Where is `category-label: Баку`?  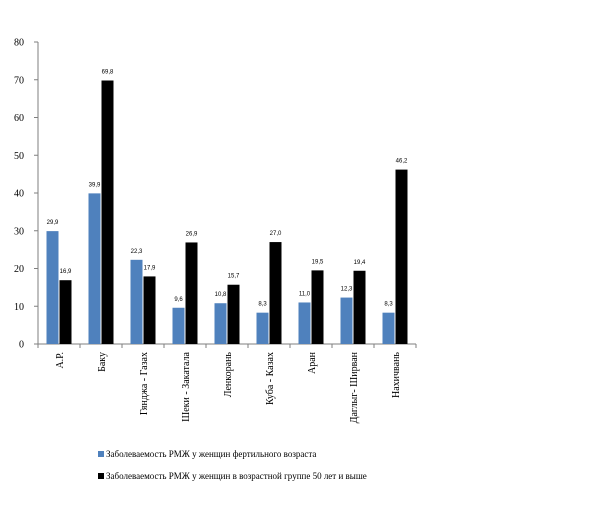
category-label: Баку is located at coordinates (102, 362).